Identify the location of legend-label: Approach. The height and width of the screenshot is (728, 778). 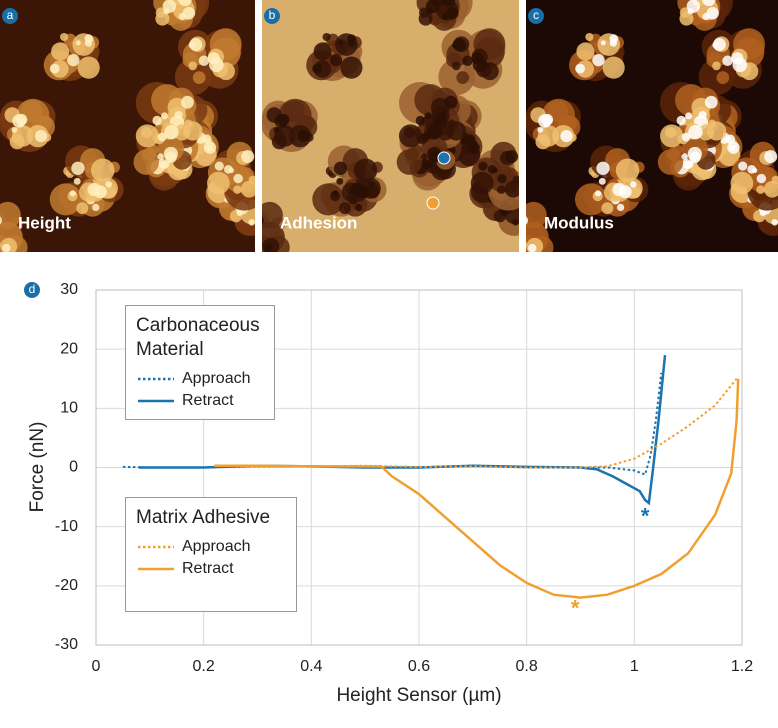
(216, 378).